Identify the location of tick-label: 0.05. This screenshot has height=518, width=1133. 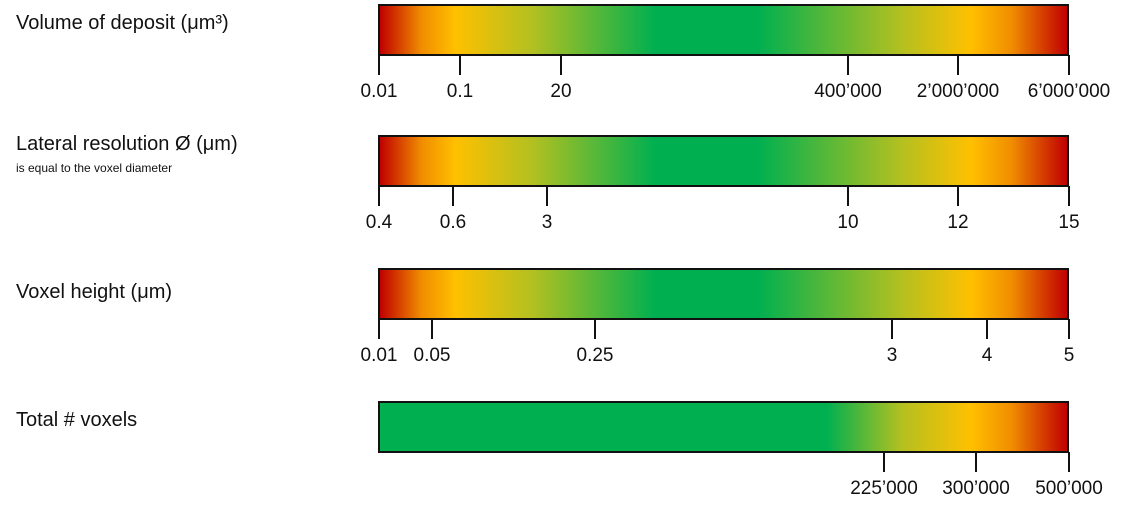
(432, 355).